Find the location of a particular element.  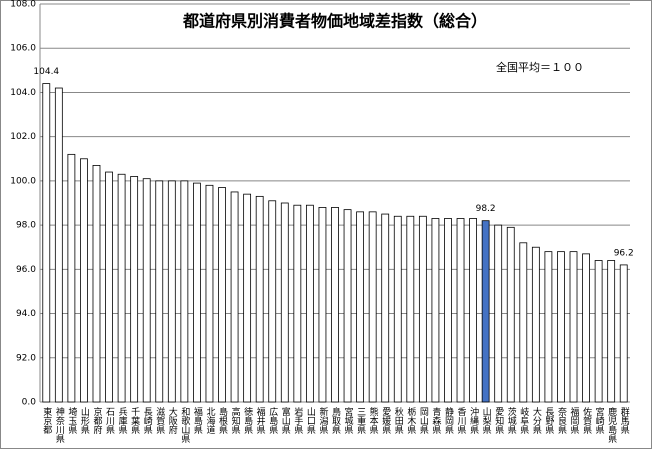

x-tick-label: 千葉県 is located at coordinates (134, 421).